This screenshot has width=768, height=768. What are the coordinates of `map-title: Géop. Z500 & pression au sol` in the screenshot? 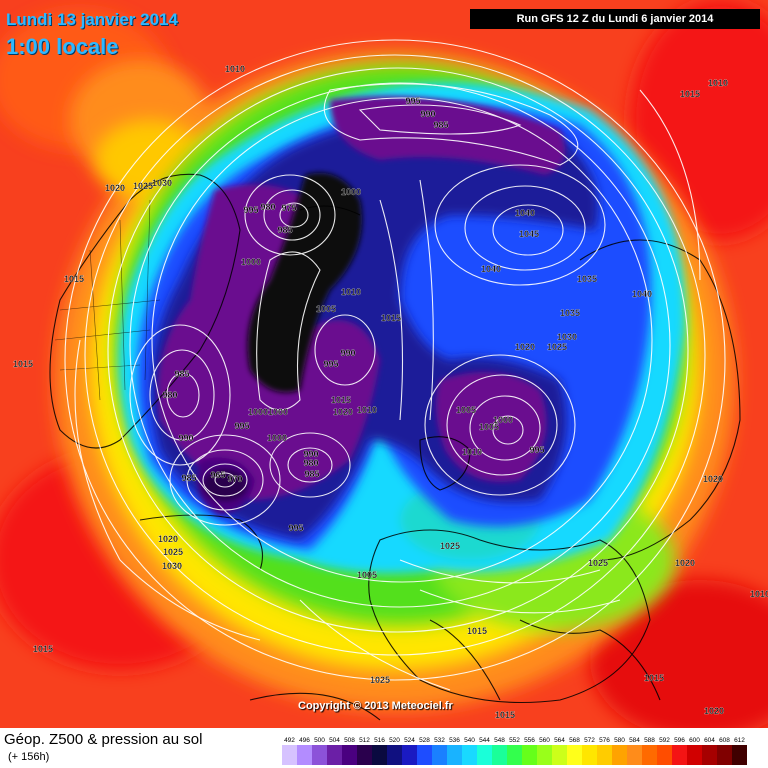 It's located at (103, 739).